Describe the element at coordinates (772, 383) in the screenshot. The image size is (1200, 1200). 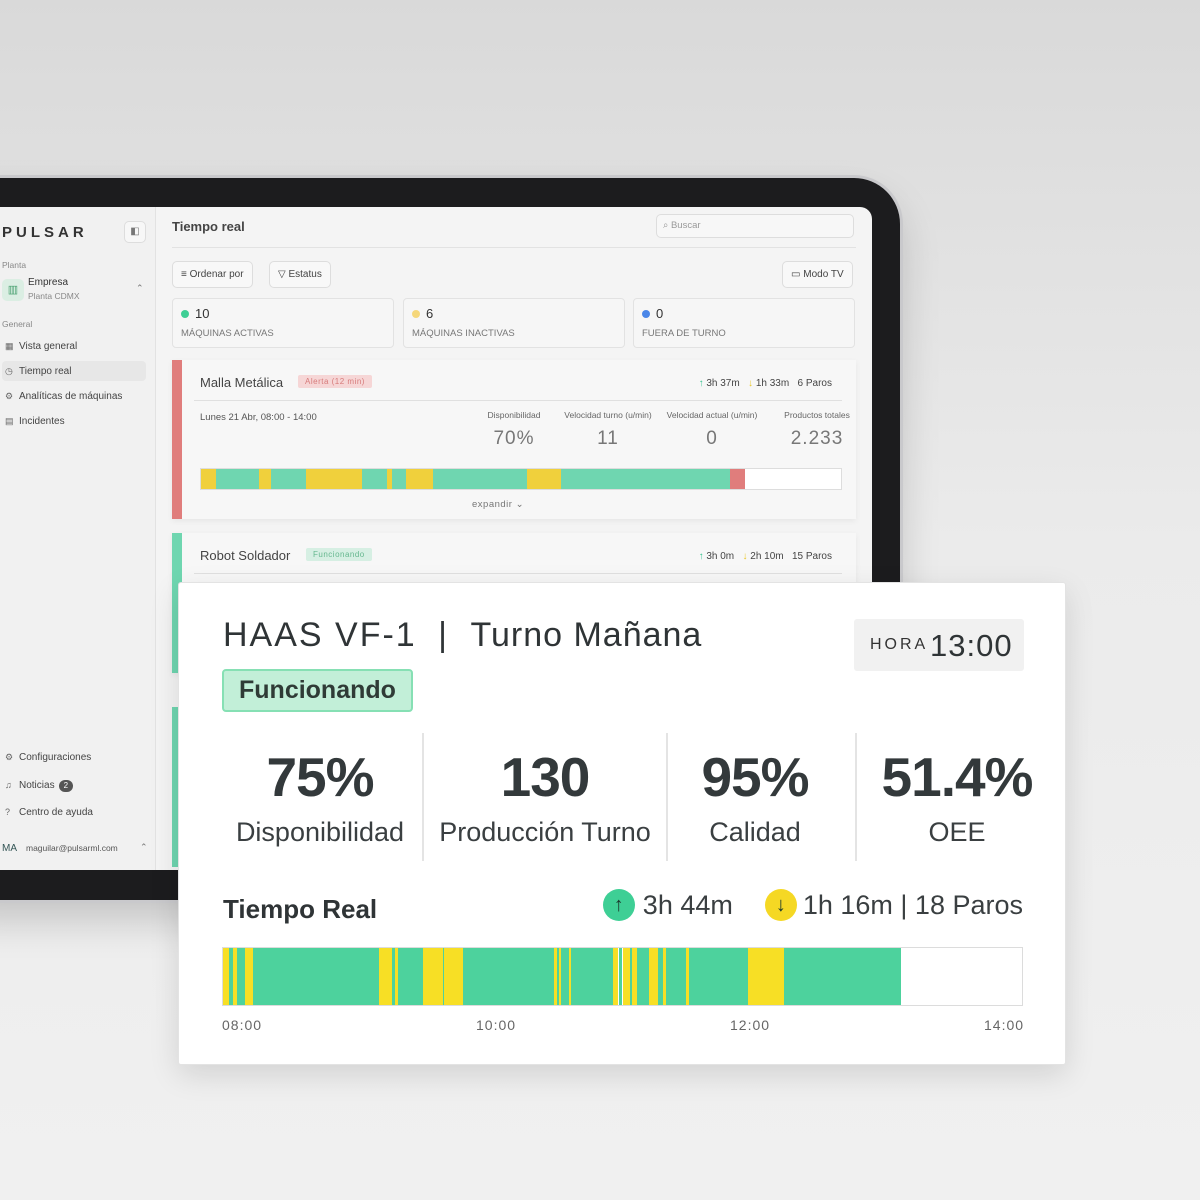
I see `down-time: 1h 33m` at that location.